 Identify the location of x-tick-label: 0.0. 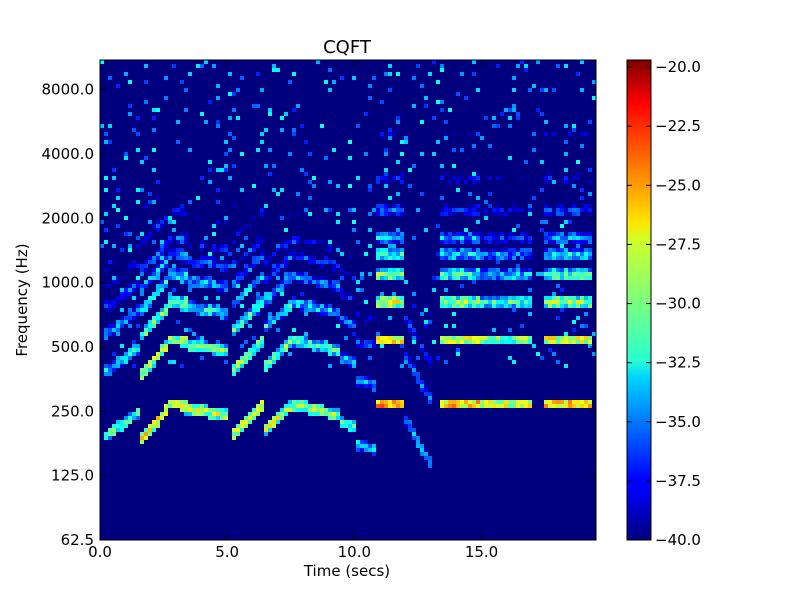
(100, 552).